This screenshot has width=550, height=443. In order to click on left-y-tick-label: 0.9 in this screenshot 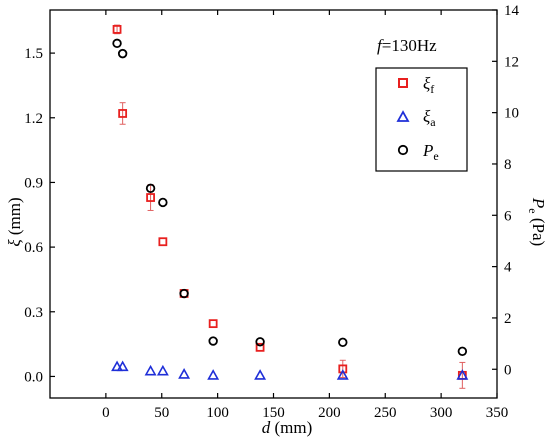, I will do `click(33, 183)`.